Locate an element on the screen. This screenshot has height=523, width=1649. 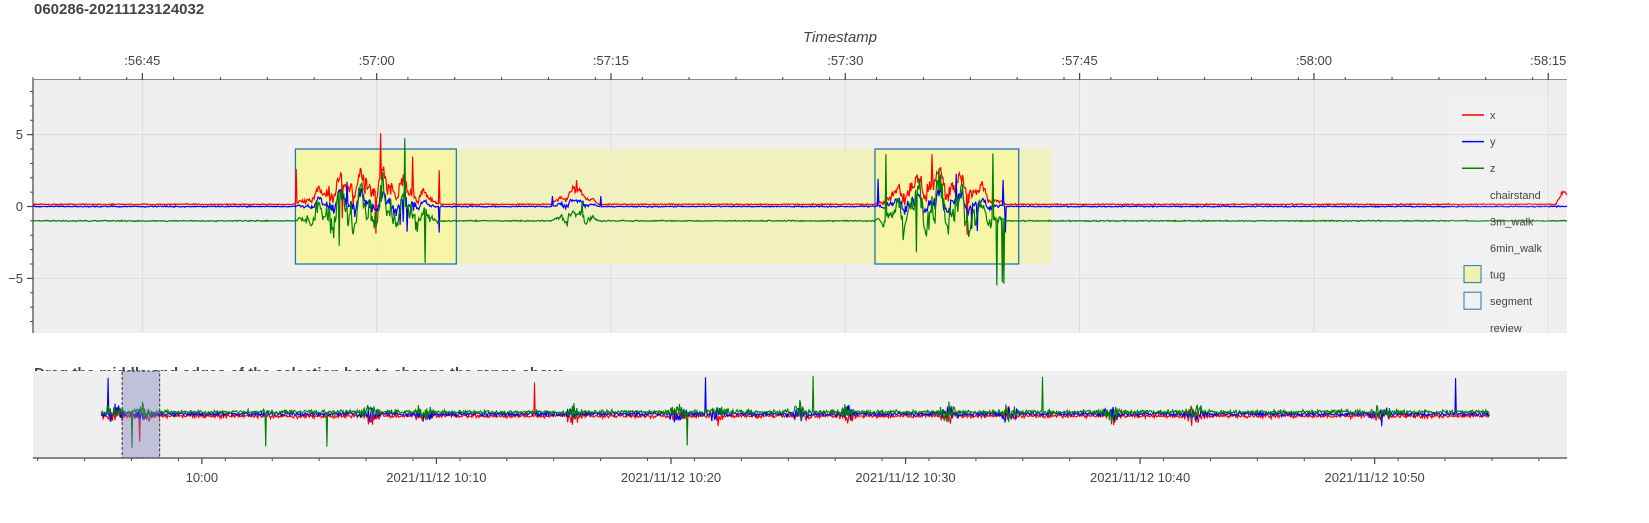
x-tick-label: :57:00 is located at coordinates (377, 60).